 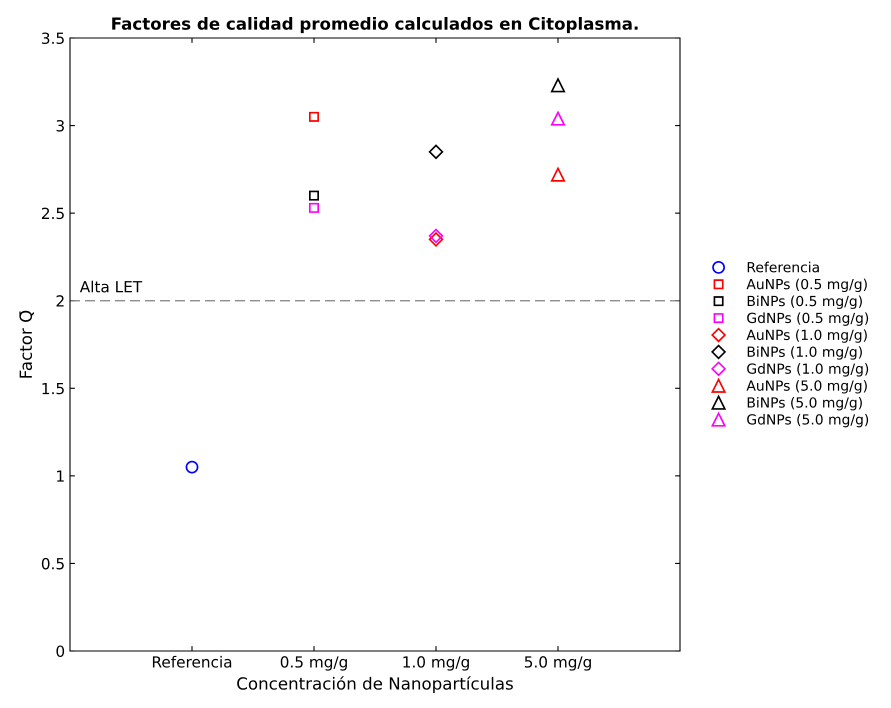 What do you see at coordinates (26, 344) in the screenshot?
I see `y-axis-title: Factor Q̄` at bounding box center [26, 344].